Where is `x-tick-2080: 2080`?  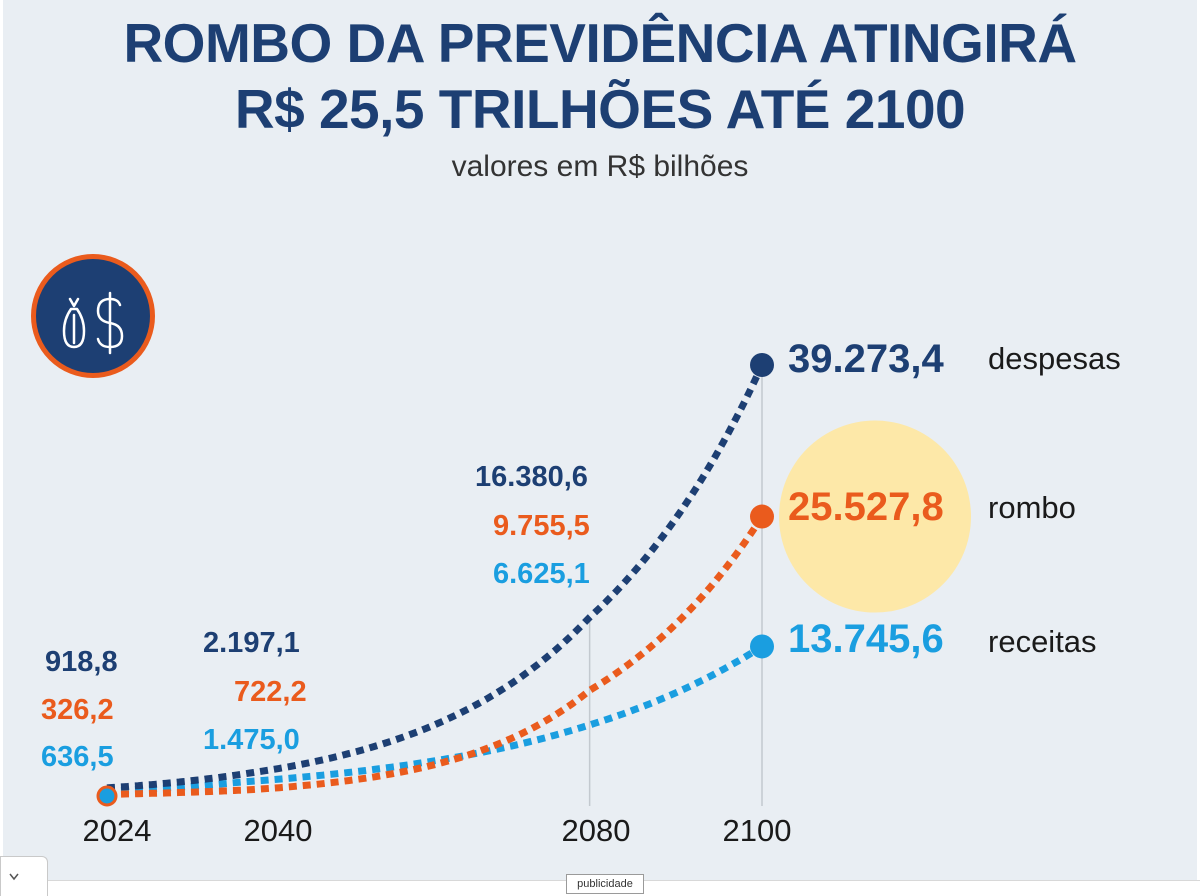
x-tick-2080: 2080 is located at coordinates (596, 830).